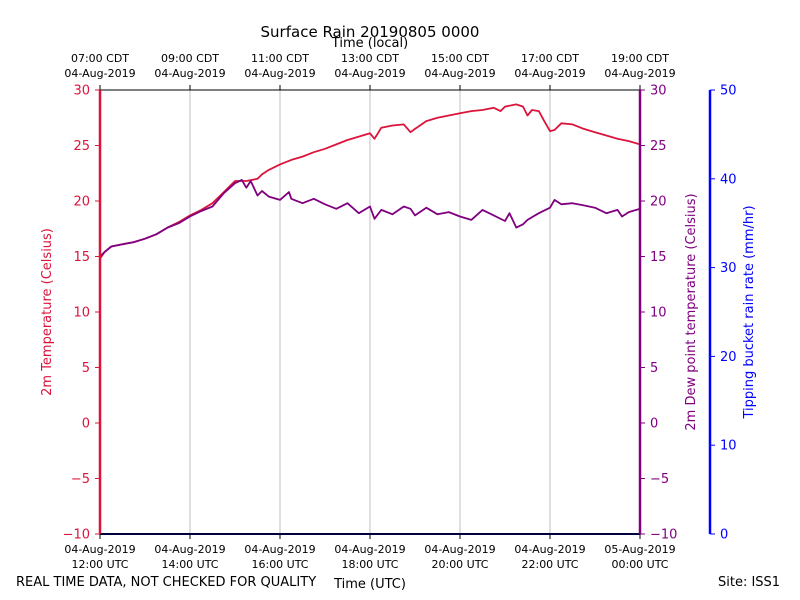 This screenshot has height=600, width=800. I want to click on dew-tick-label: −5, so click(659, 479).